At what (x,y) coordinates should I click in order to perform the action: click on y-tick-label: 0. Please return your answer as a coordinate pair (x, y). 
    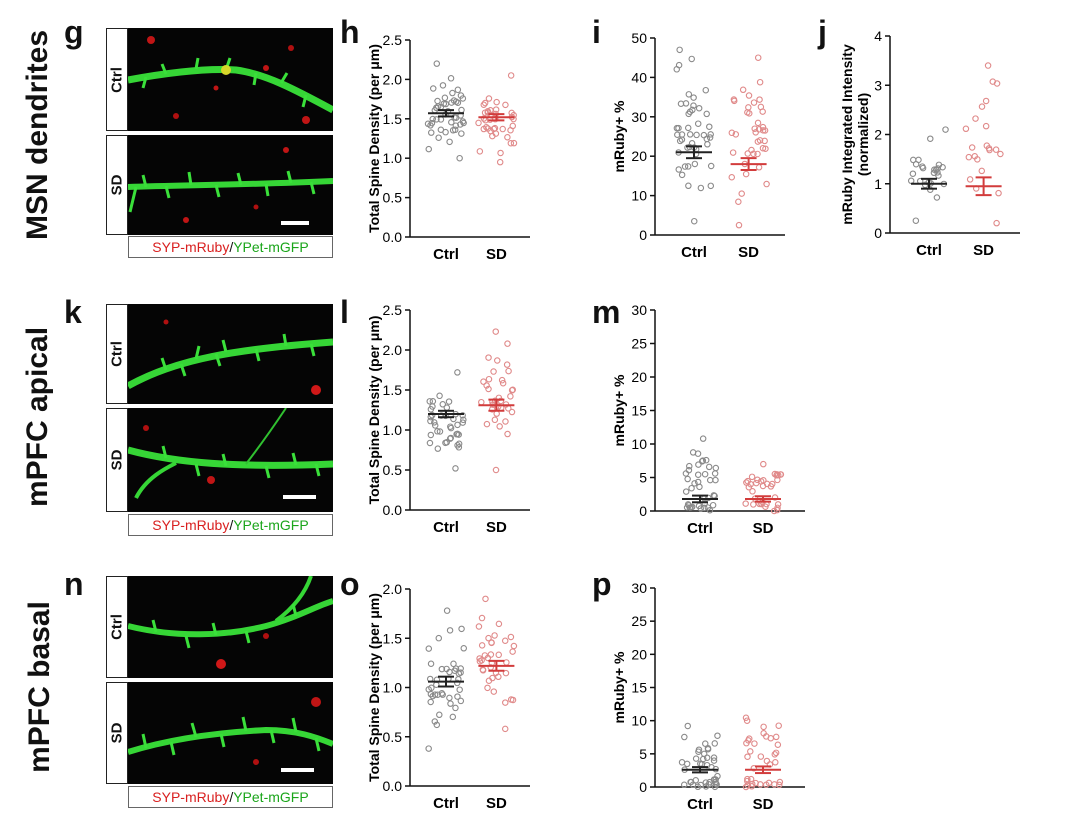
    Looking at the image, I should click on (643, 235).